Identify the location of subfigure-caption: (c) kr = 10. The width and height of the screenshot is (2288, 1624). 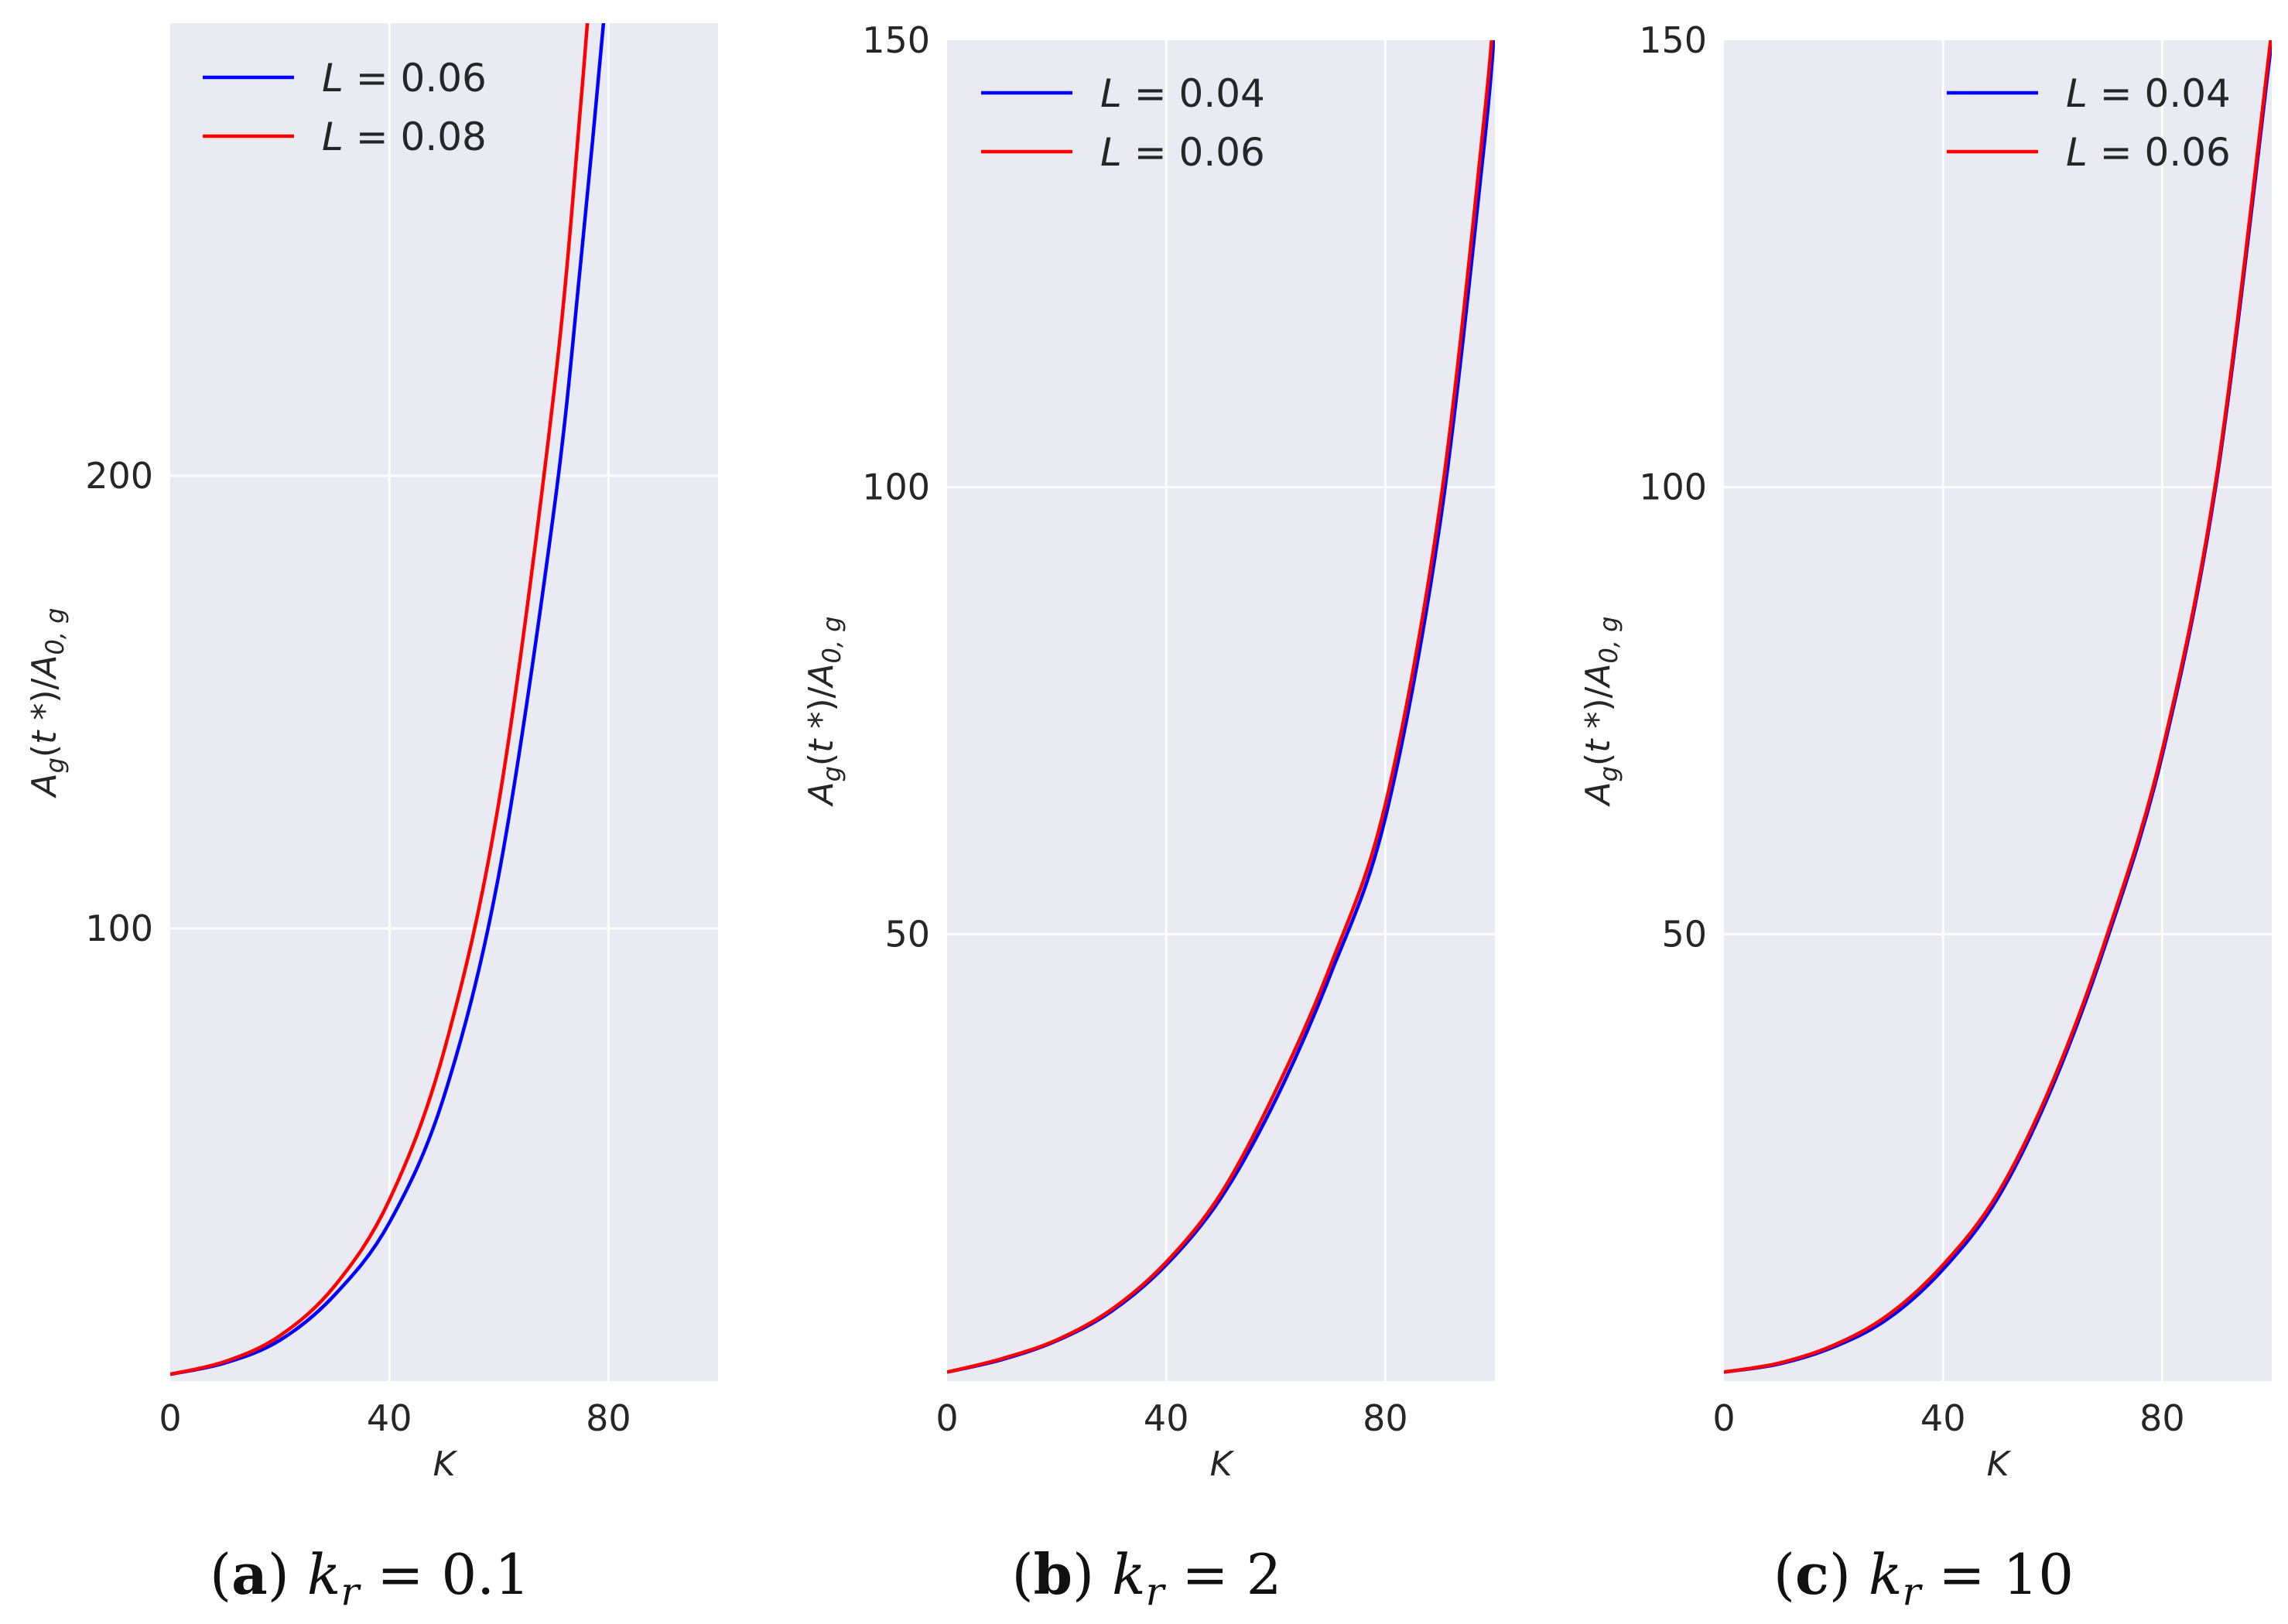
(1923, 1577).